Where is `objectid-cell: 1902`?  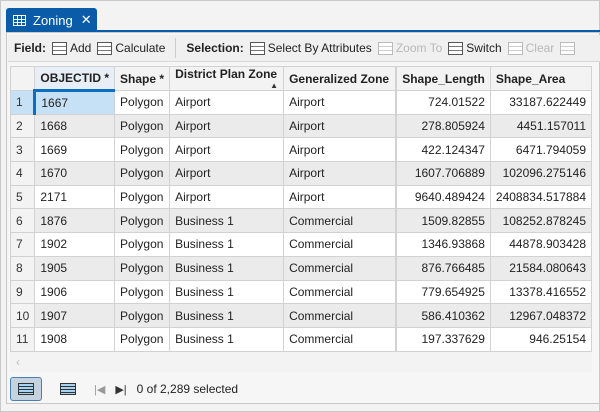 objectid-cell: 1902 is located at coordinates (75, 244).